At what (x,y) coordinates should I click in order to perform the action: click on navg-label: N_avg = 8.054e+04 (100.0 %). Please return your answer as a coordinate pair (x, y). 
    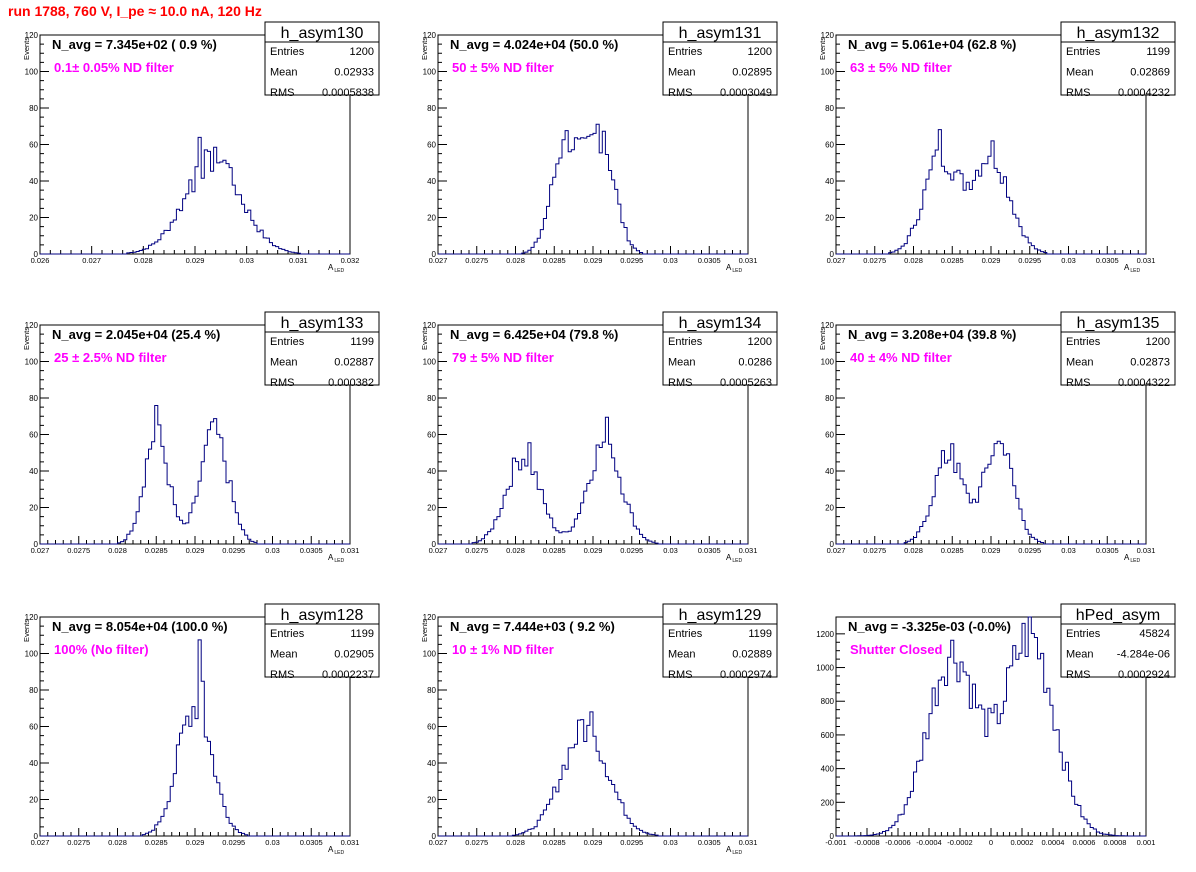
    Looking at the image, I should click on (140, 626).